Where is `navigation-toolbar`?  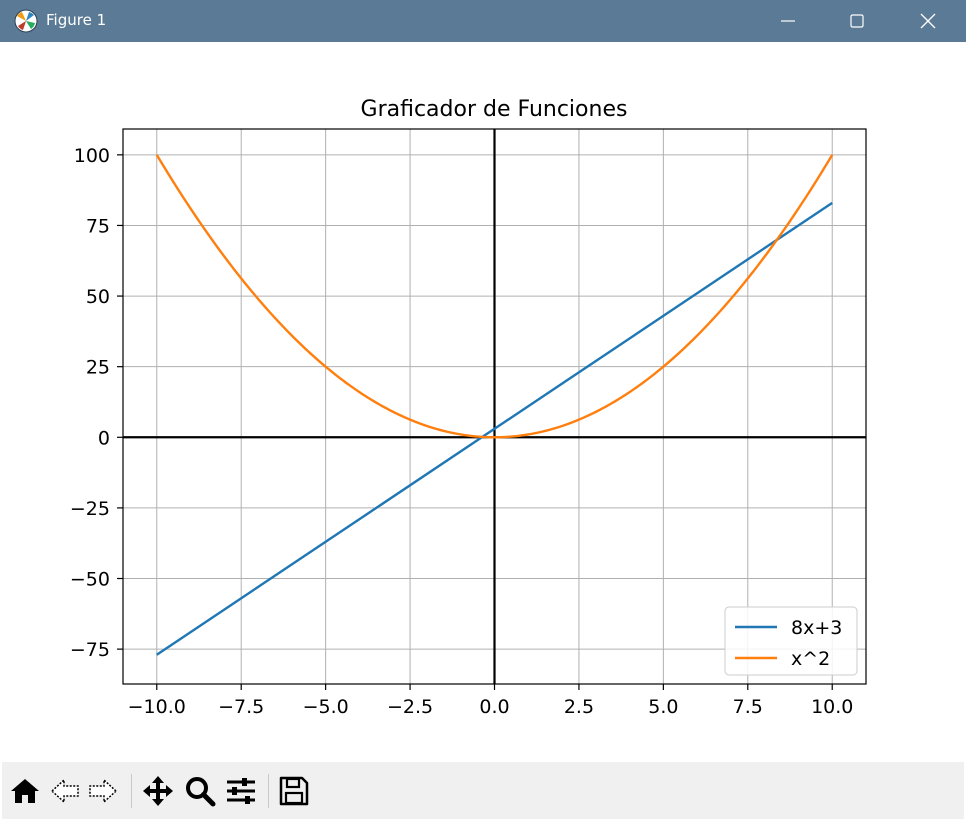 navigation-toolbar is located at coordinates (483, 790).